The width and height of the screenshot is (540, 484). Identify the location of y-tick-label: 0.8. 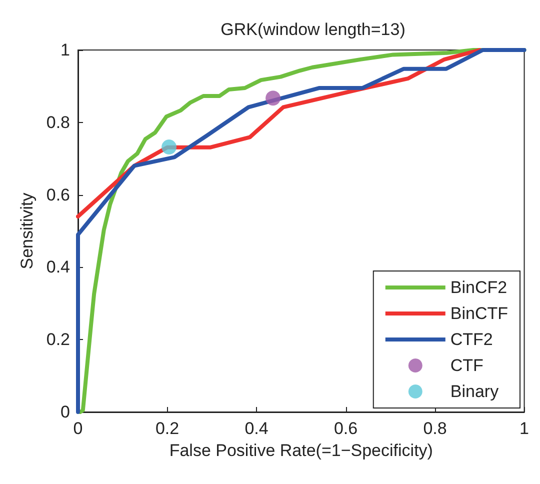
(58, 122).